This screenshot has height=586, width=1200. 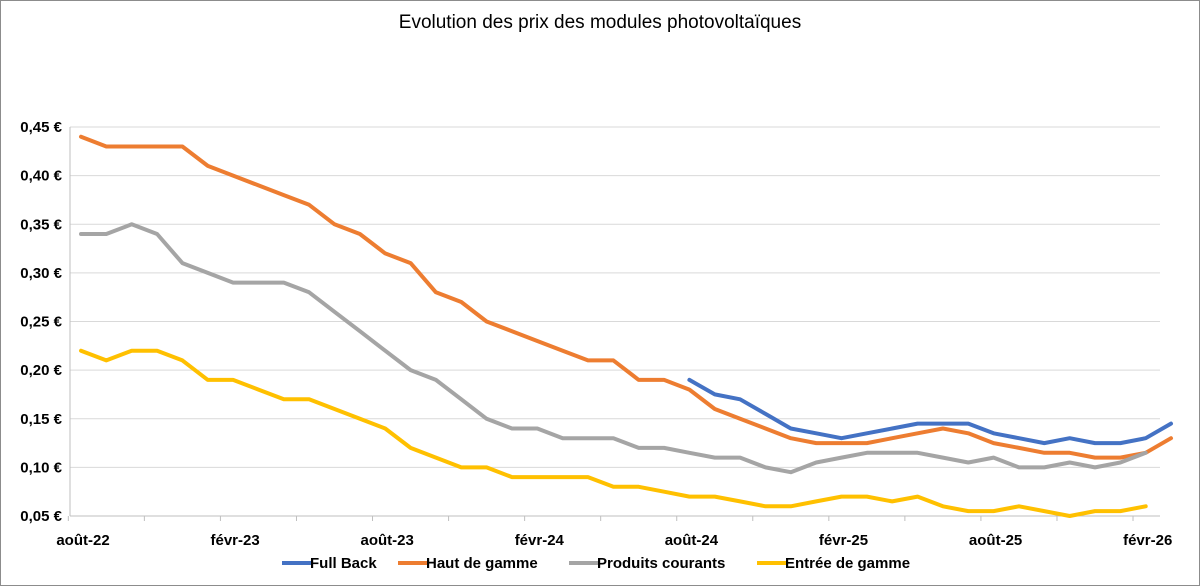 What do you see at coordinates (387, 540) in the screenshot?
I see `x-tick-label: août-23` at bounding box center [387, 540].